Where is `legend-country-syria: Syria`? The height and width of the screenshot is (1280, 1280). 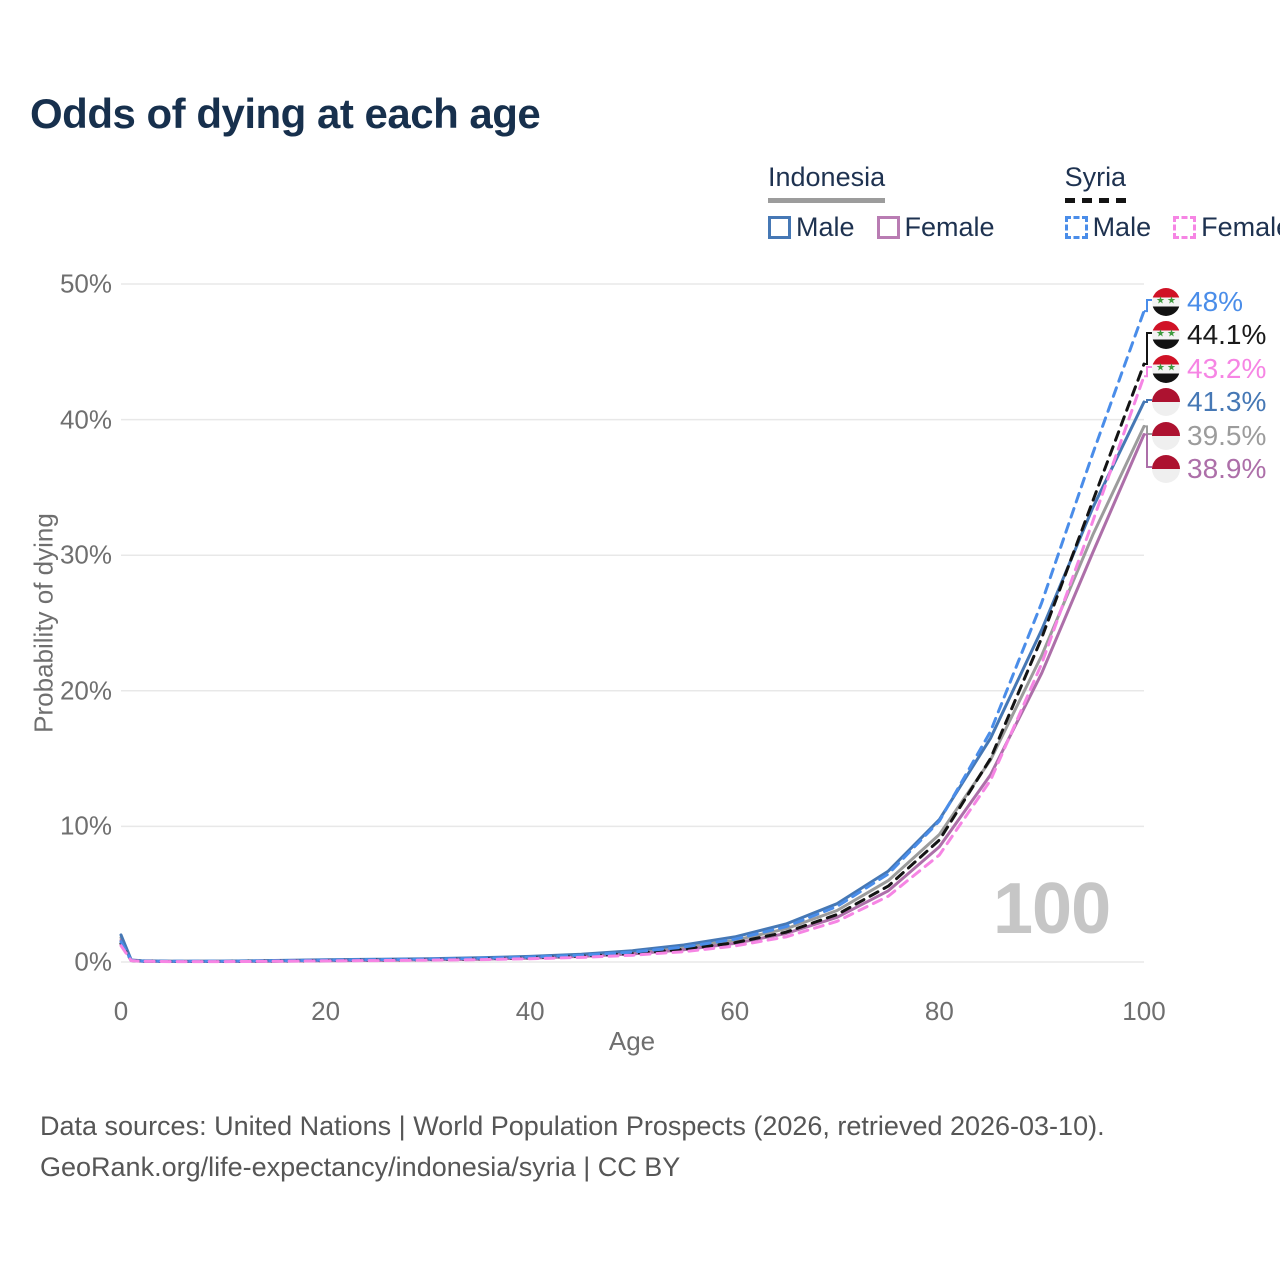
legend-country-syria: Syria is located at coordinates (1095, 182).